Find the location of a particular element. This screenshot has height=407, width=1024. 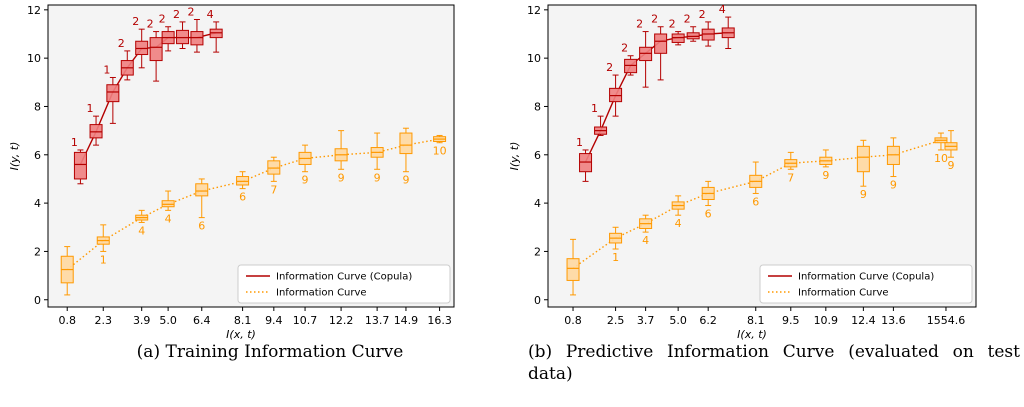

x-axis-label: I(x, t) is located at coordinates (241, 334).